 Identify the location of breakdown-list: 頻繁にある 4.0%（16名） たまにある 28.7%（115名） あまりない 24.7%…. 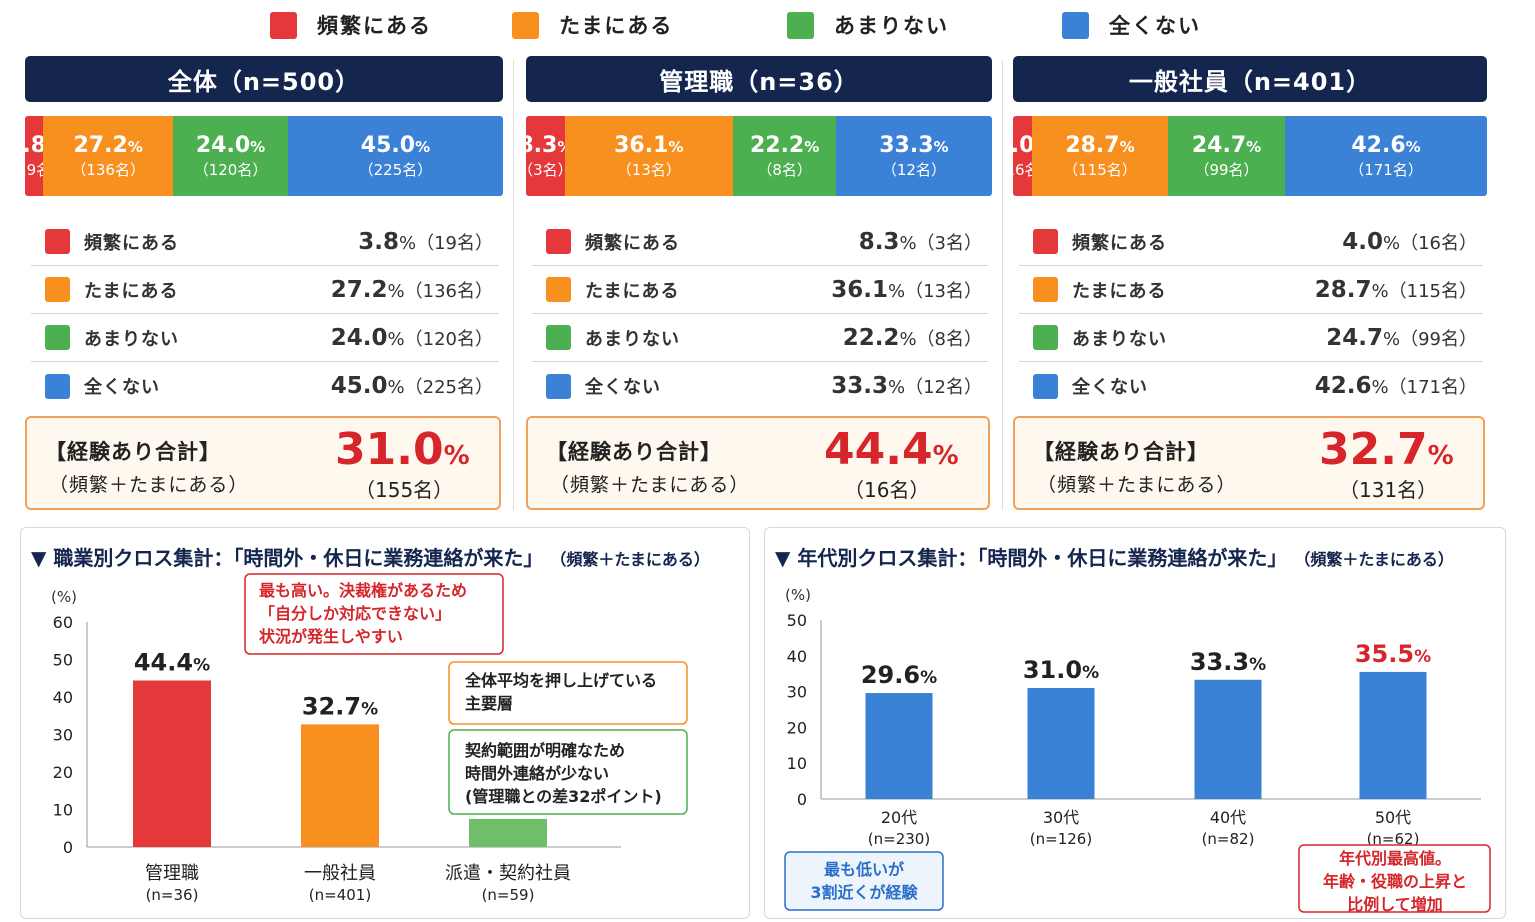
(1251, 314).